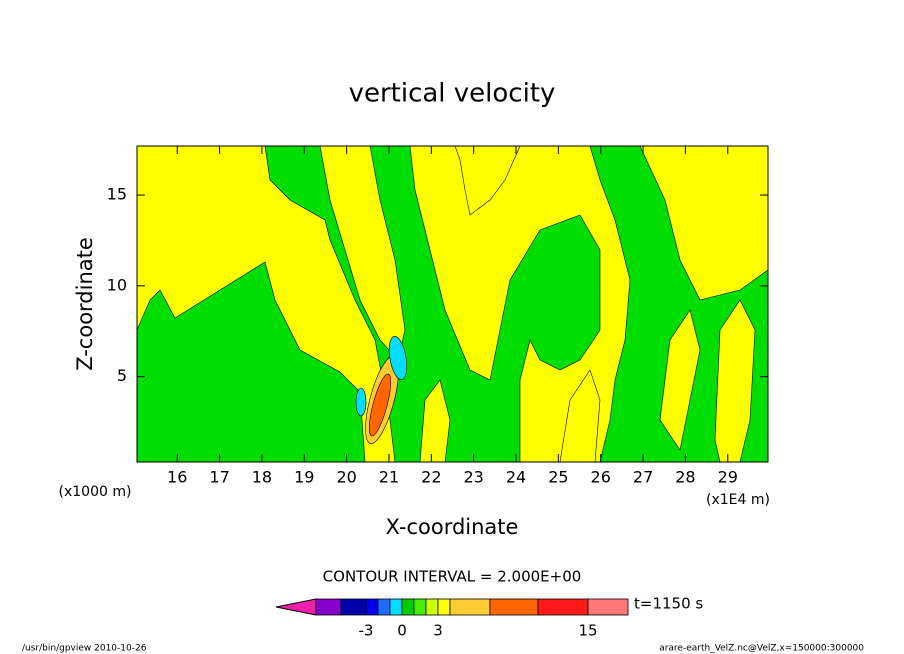 This screenshot has width=904, height=654. Describe the element at coordinates (304, 477) in the screenshot. I see `x-tick-label: 19` at that location.